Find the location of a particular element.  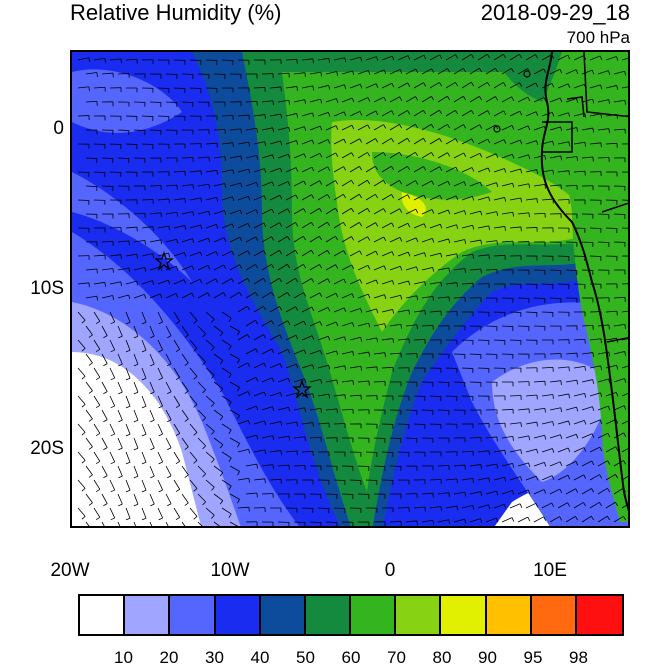

colorbar-tick-label: 20 is located at coordinates (169, 658).